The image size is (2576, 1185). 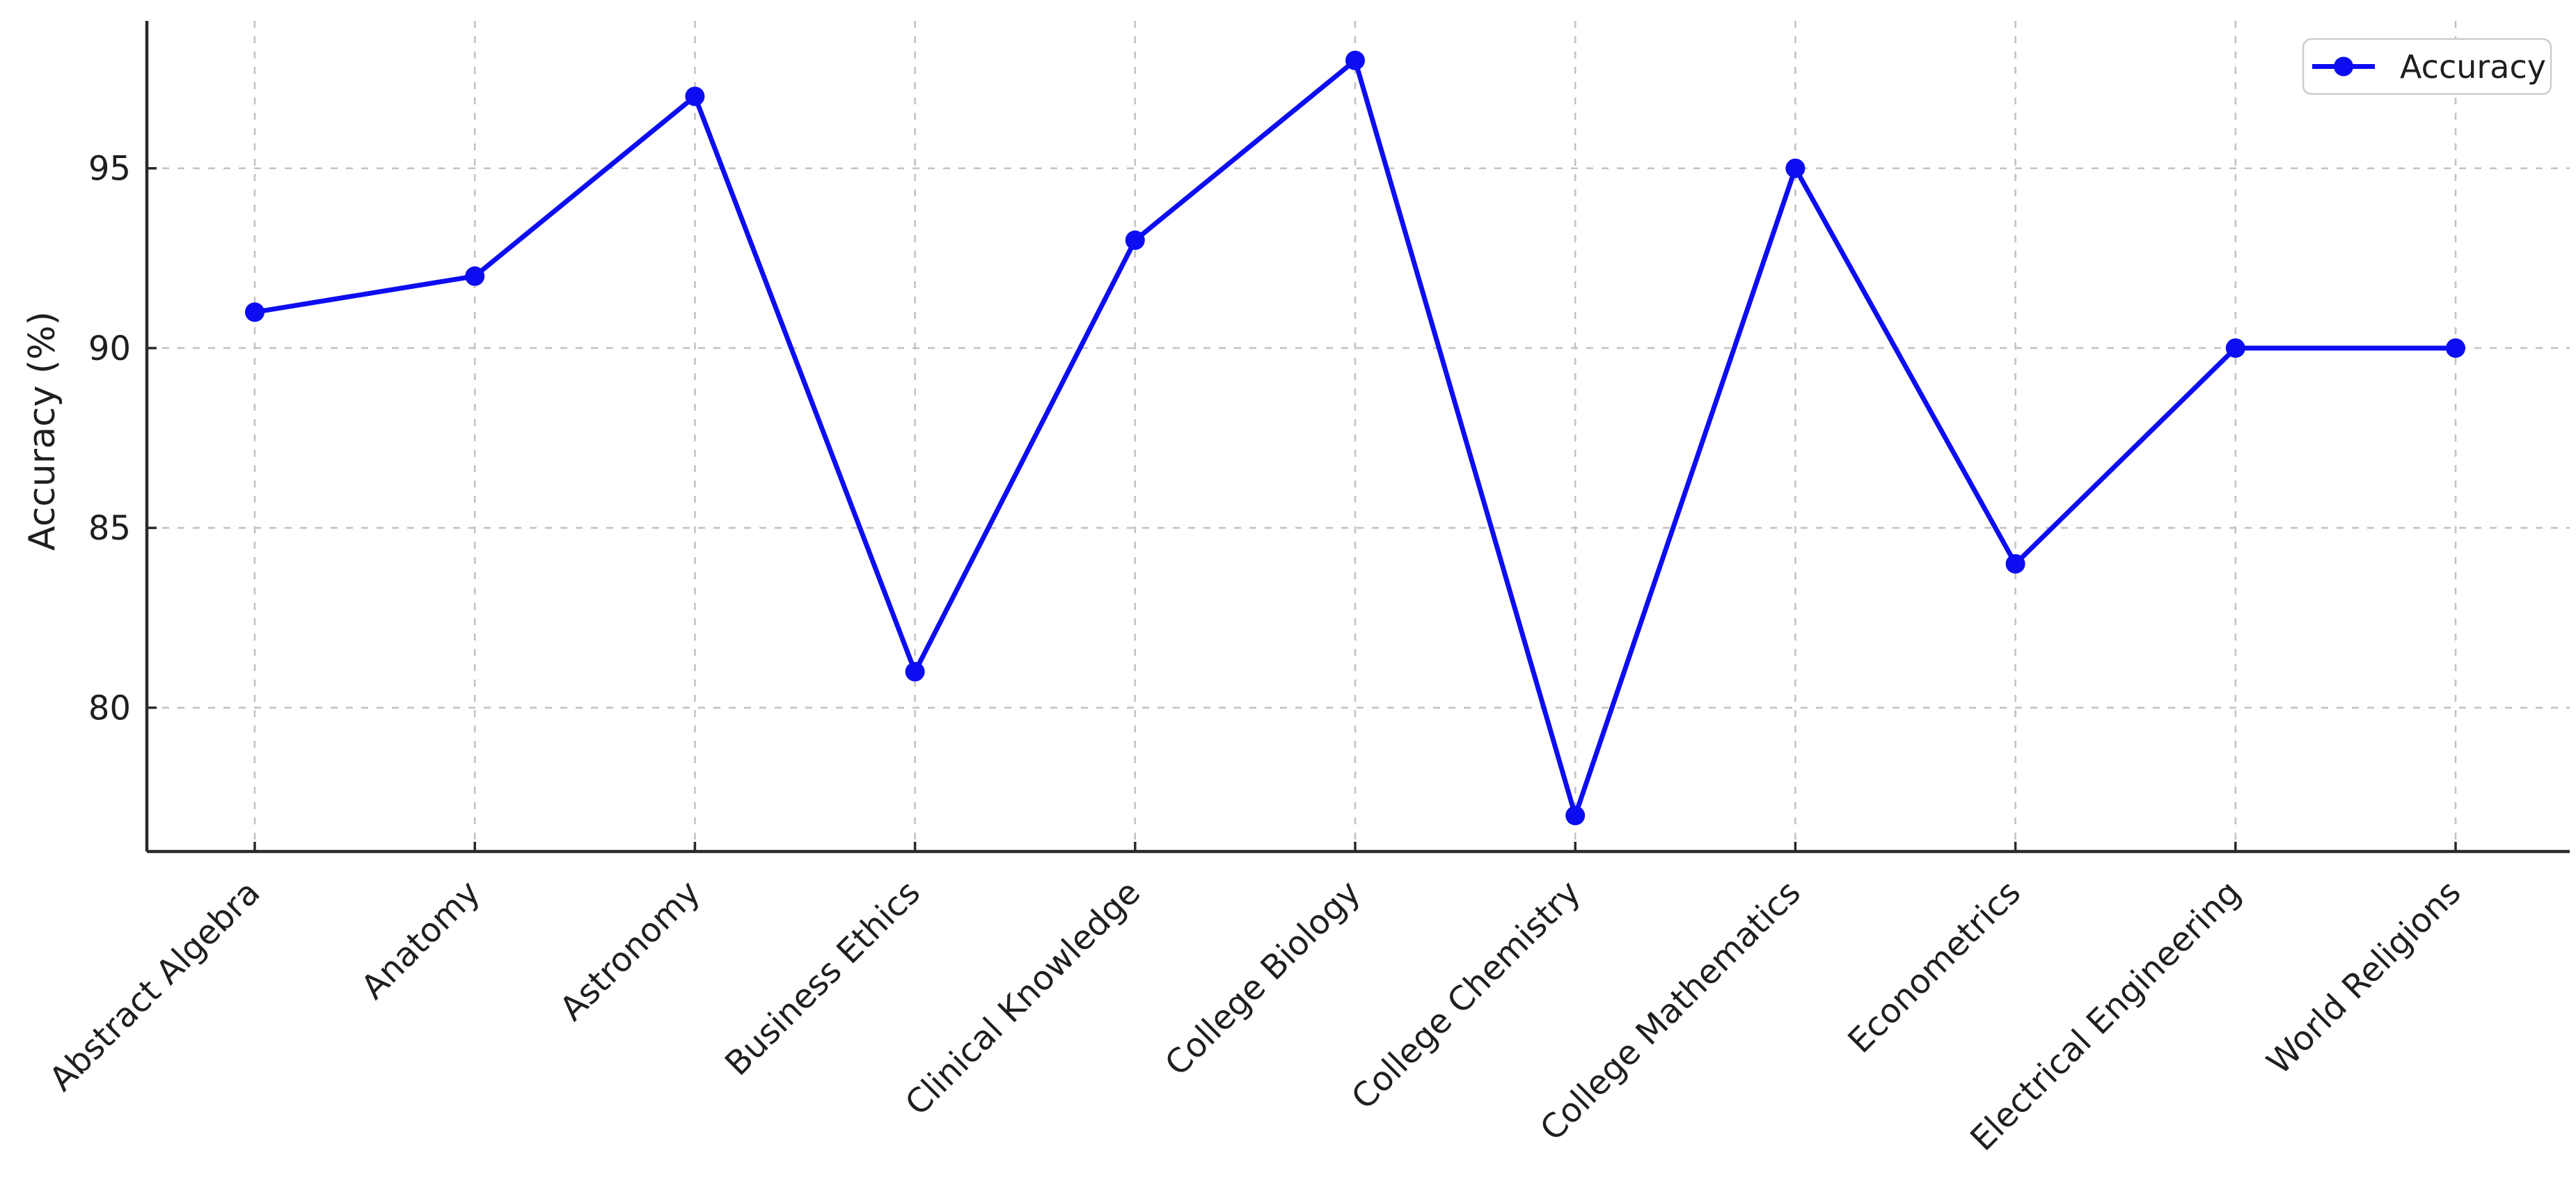 I want to click on x-tick-label: College Chemistry, so click(x=1466, y=995).